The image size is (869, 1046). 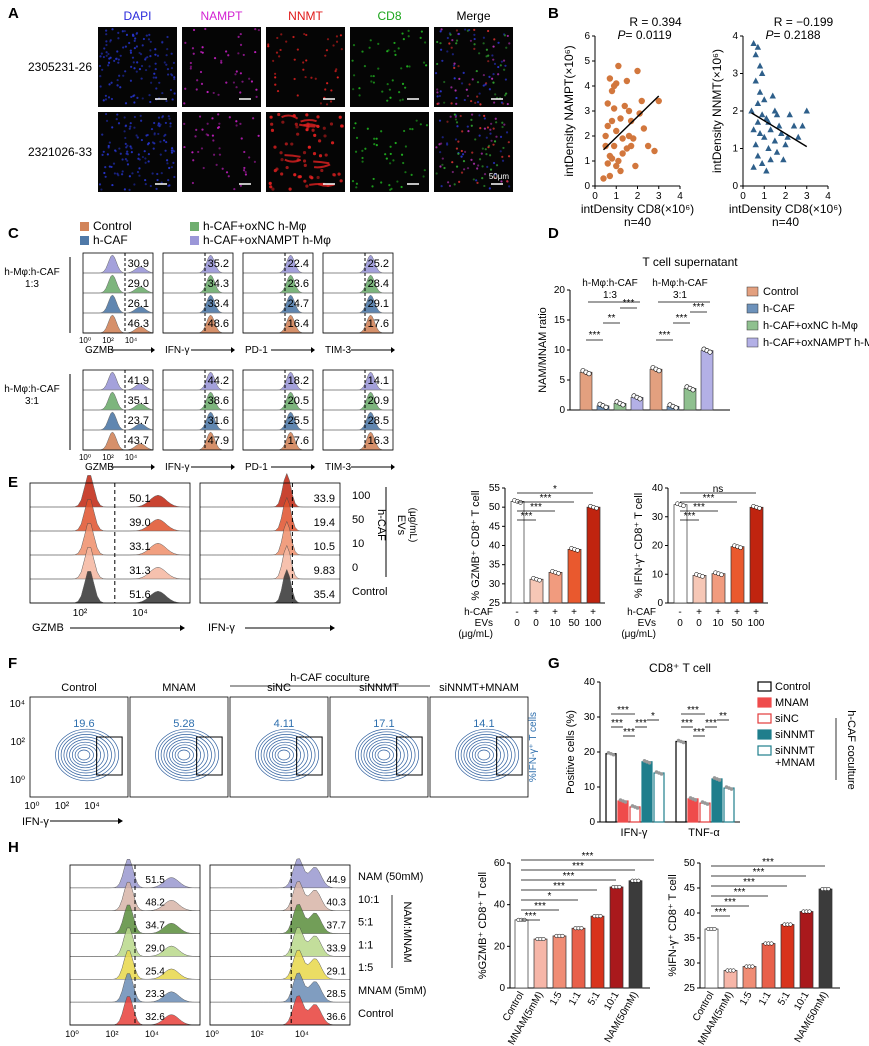 I want to click on tick-label: 2, so click(x=587, y=136).